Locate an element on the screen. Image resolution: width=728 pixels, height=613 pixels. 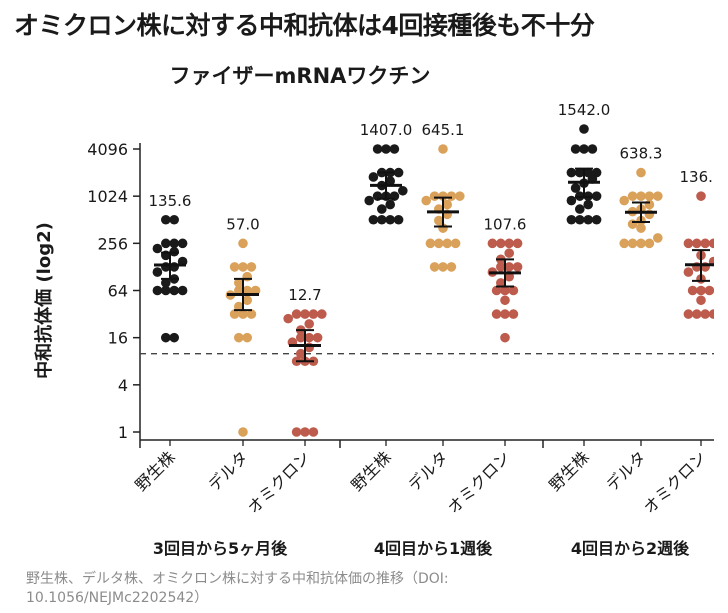
y-tick-label: 4 is located at coordinates (123, 385).